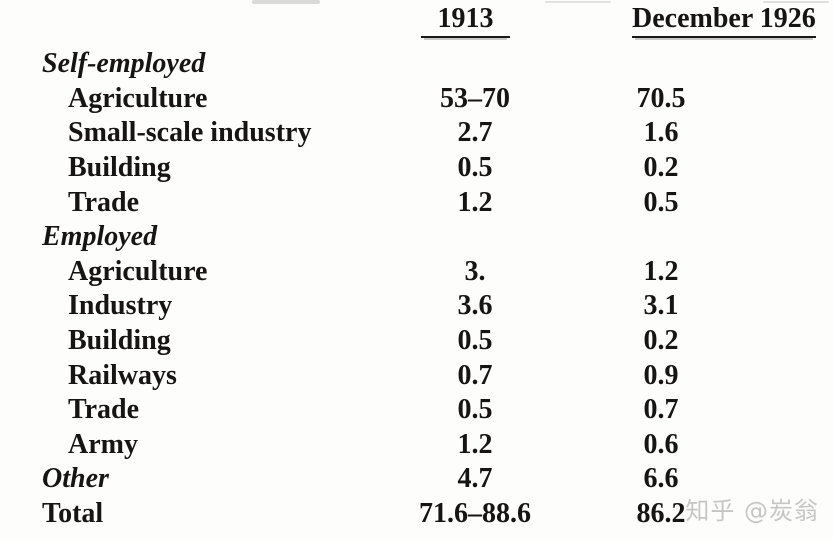 The width and height of the screenshot is (833, 541). Describe the element at coordinates (100, 237) in the screenshot. I see `row-label: Employed` at that location.